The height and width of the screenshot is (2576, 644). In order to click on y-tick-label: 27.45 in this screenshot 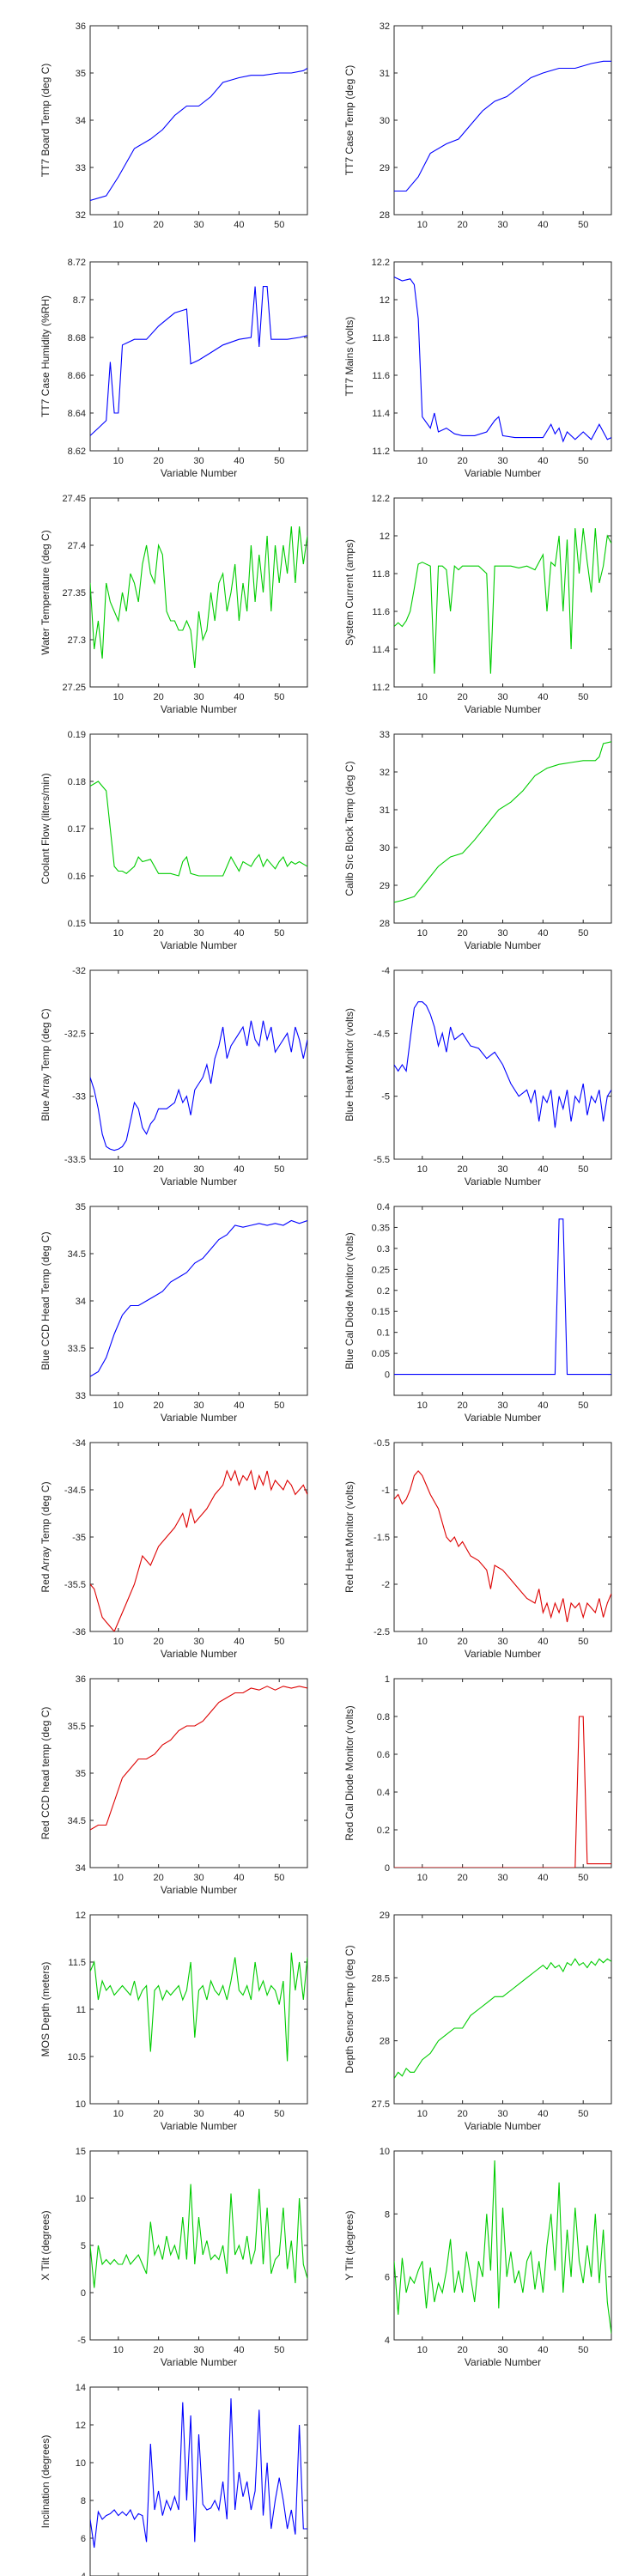, I will do `click(74, 499)`.